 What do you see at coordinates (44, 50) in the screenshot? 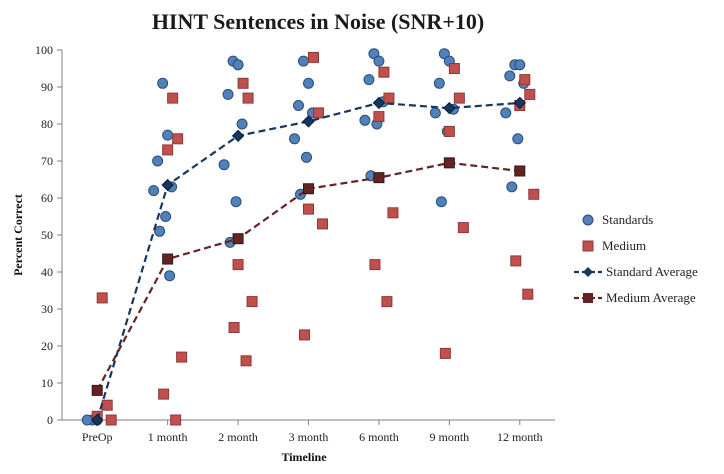
I see `y-tick-label: 100` at bounding box center [44, 50].